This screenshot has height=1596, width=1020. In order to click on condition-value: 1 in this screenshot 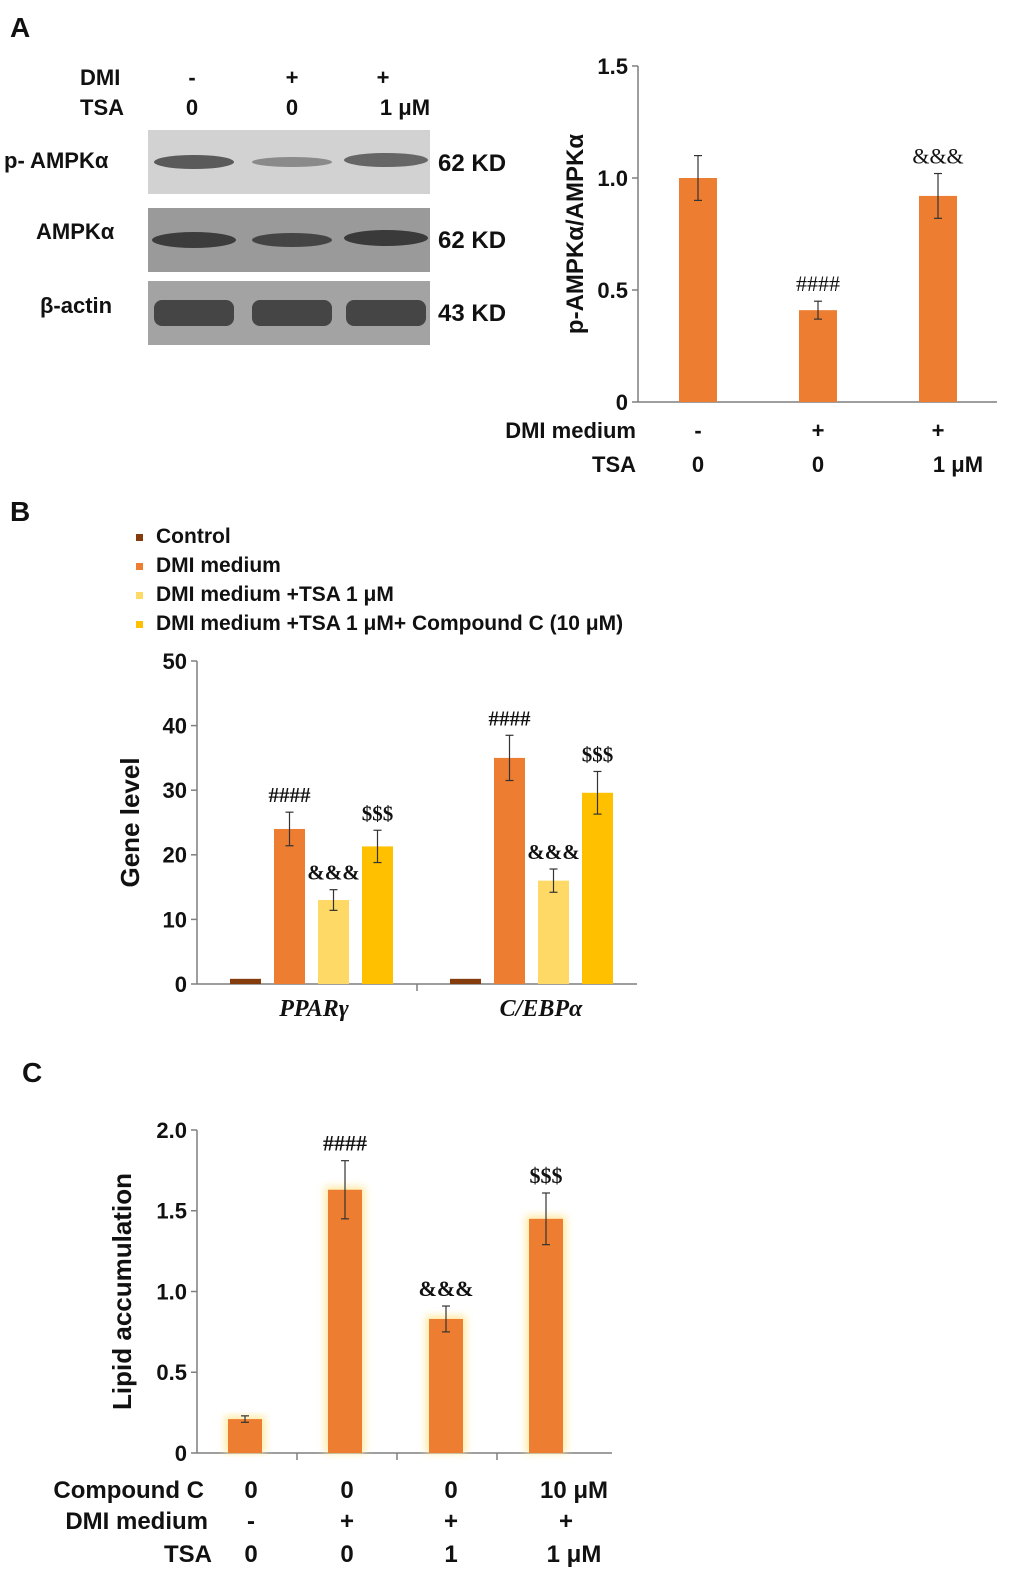, I will do `click(450, 1554)`.